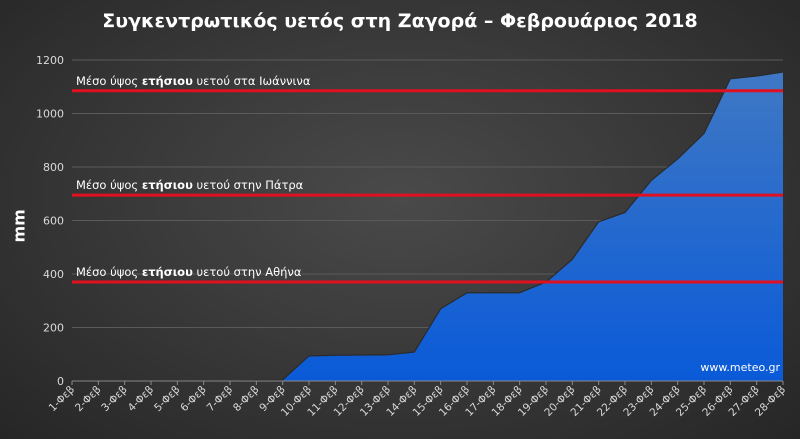 This screenshot has width=800, height=439. What do you see at coordinates (60, 381) in the screenshot?
I see `y-tick-label: 0` at bounding box center [60, 381].